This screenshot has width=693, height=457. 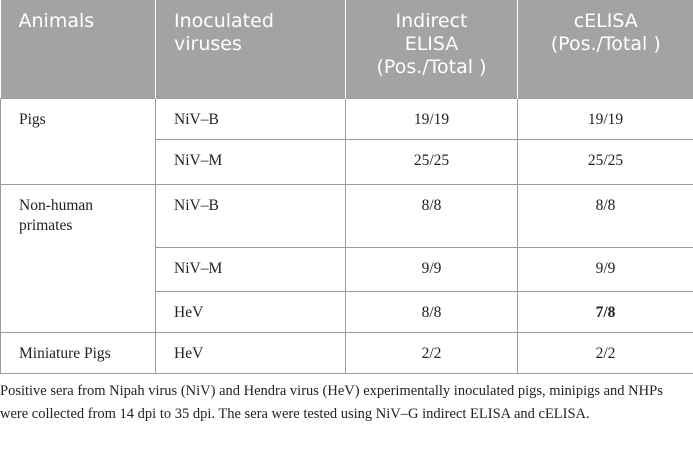 What do you see at coordinates (224, 21) in the screenshot?
I see `header-text: Inoculated` at bounding box center [224, 21].